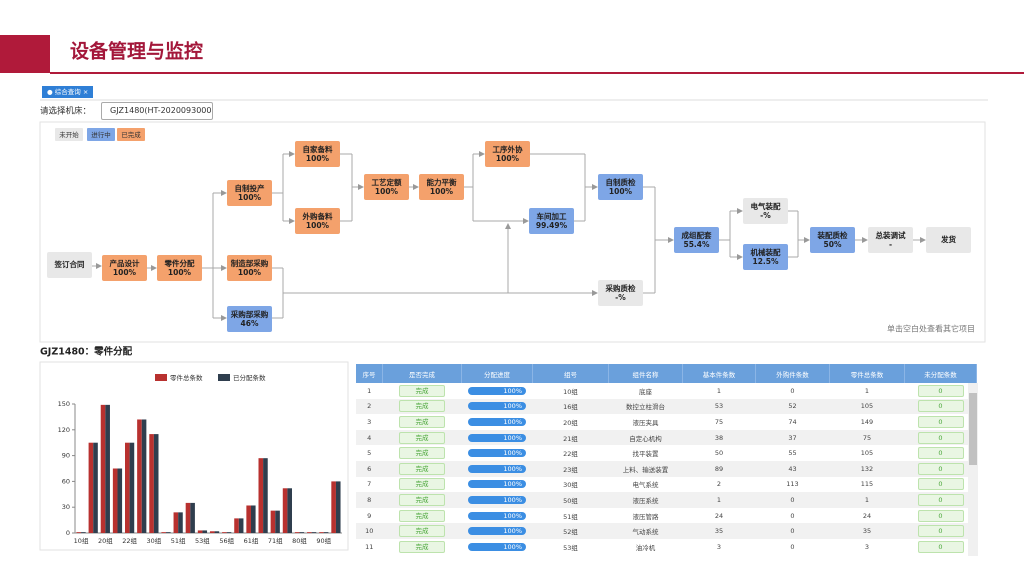 The image size is (1024, 576). Describe the element at coordinates (65, 111) in the screenshot. I see `selector-label: 请选择机床：` at that location.